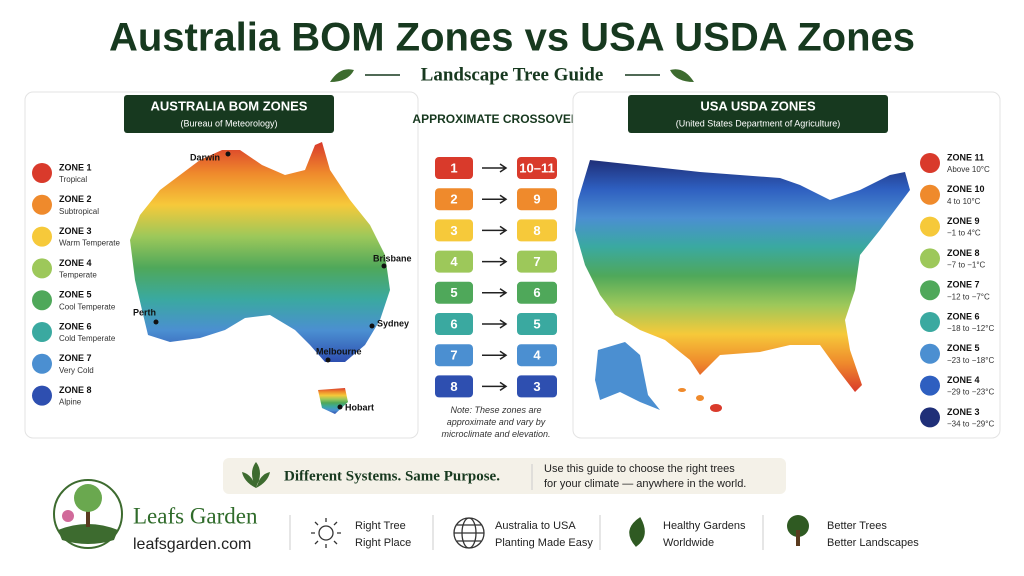 The height and width of the screenshot is (576, 1024). What do you see at coordinates (229, 105) in the screenshot?
I see `au-heading: AUSTRALIA BOM ZONES` at bounding box center [229, 105].